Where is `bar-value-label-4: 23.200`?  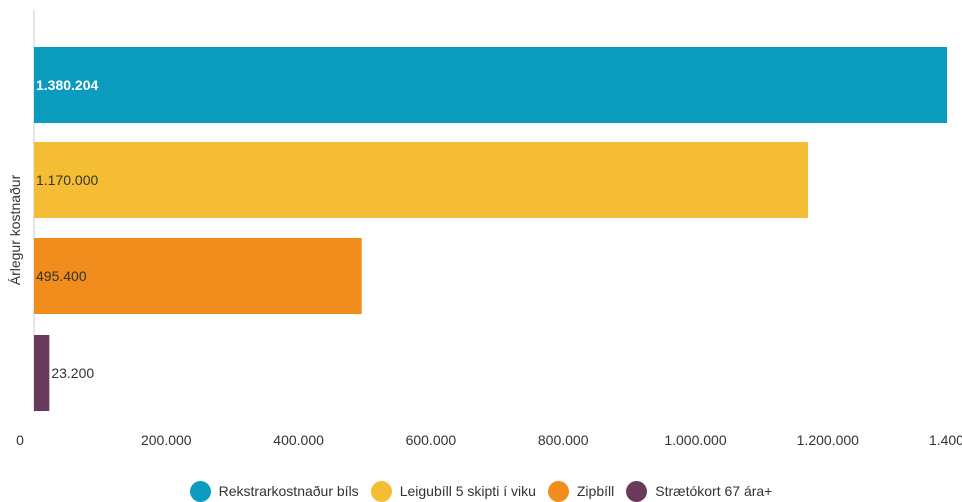 bar-value-label-4: 23.200 is located at coordinates (72, 373).